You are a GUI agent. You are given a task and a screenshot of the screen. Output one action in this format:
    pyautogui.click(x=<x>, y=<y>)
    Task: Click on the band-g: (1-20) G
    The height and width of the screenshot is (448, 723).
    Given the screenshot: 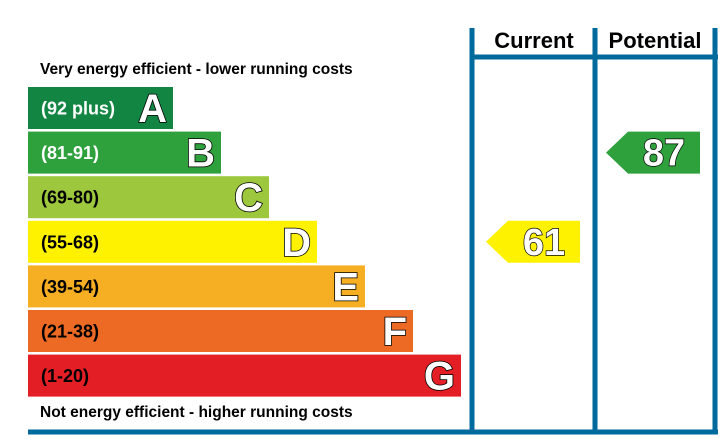 What is the action you would take?
    pyautogui.click(x=244, y=376)
    